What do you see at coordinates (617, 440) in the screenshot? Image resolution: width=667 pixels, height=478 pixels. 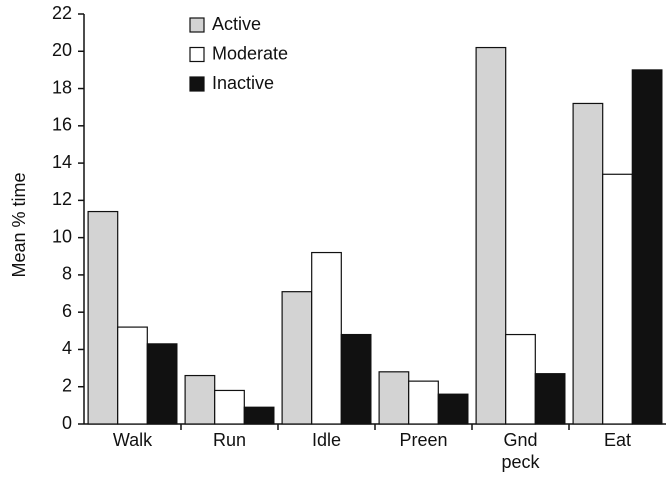 I see `x-tick-label: Eat` at bounding box center [617, 440].